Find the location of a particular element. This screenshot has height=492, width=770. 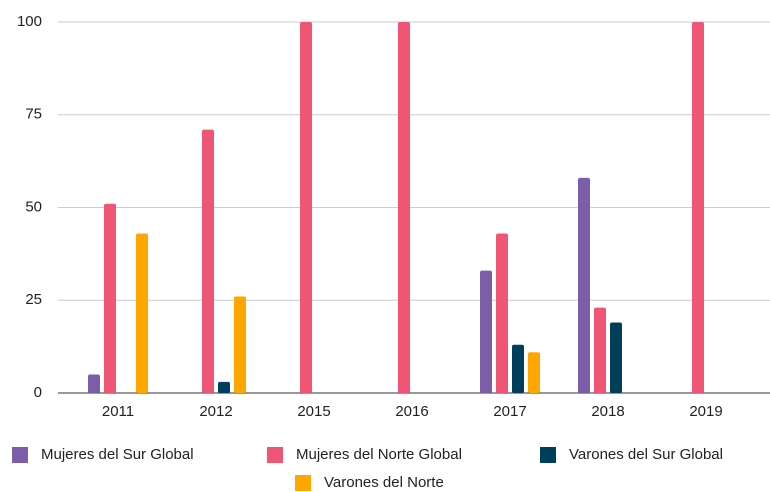

y-tick-label: 25 is located at coordinates (33, 299).